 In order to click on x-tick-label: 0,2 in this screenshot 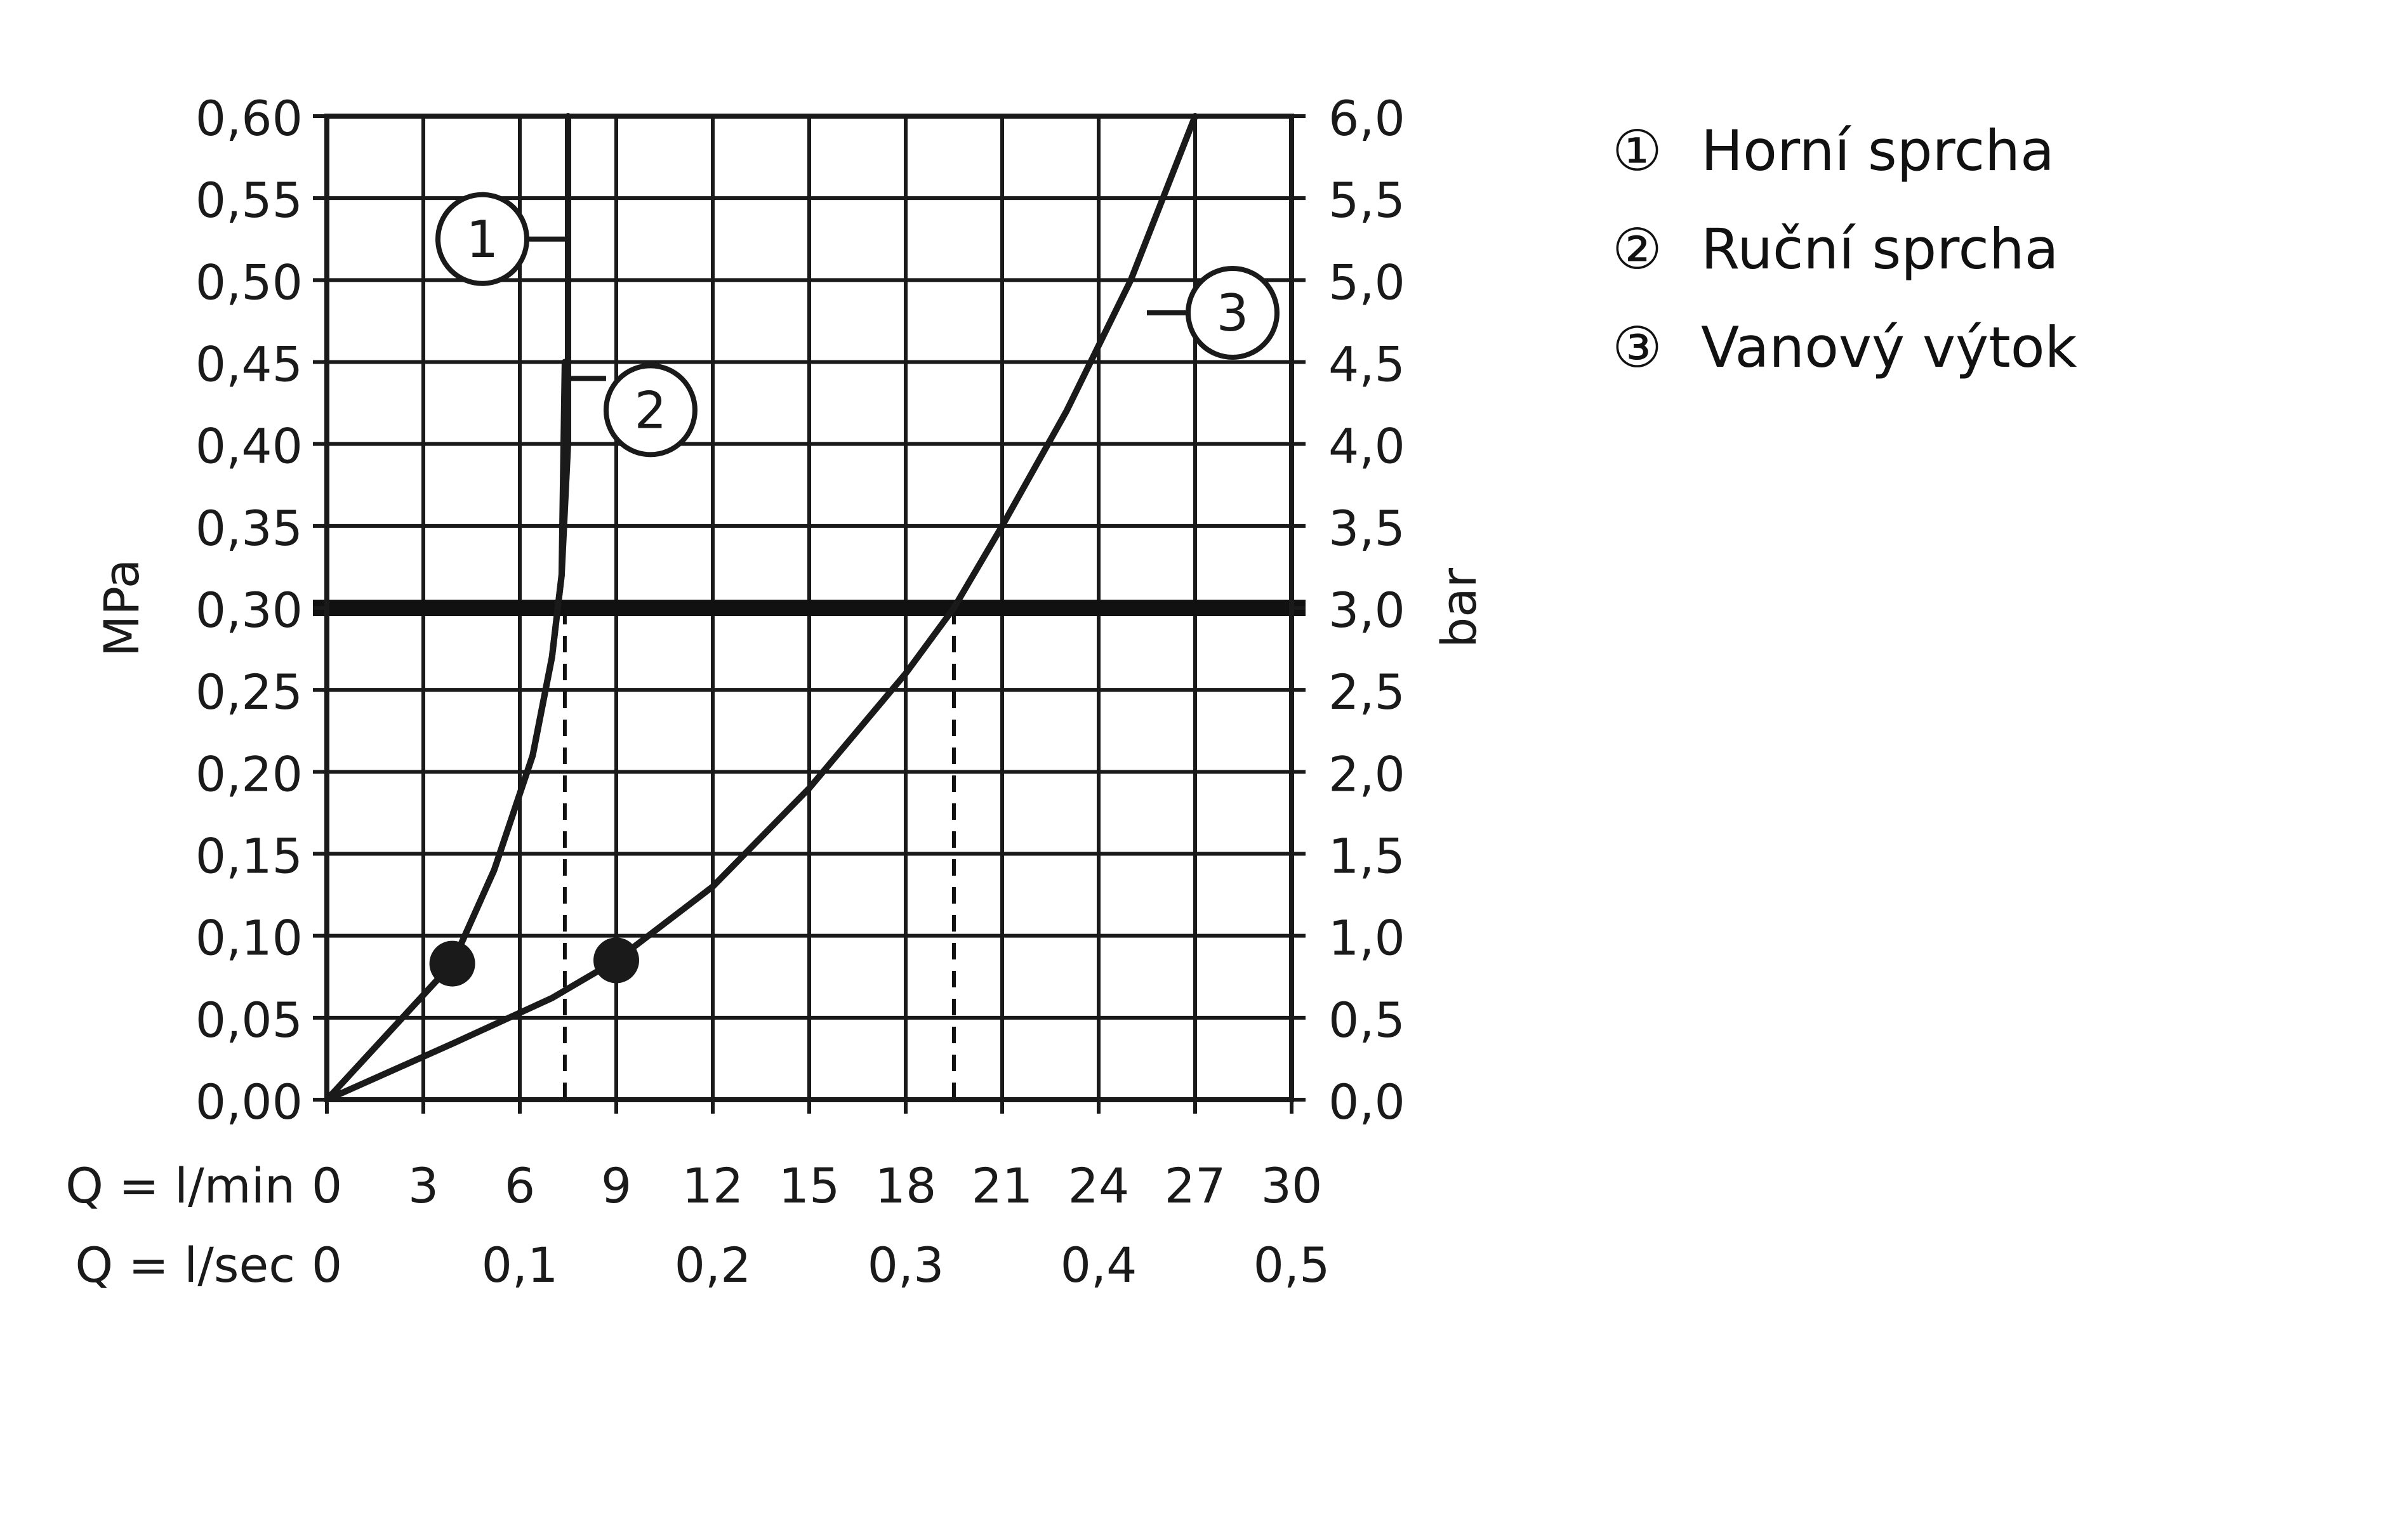, I will do `click(713, 1265)`.